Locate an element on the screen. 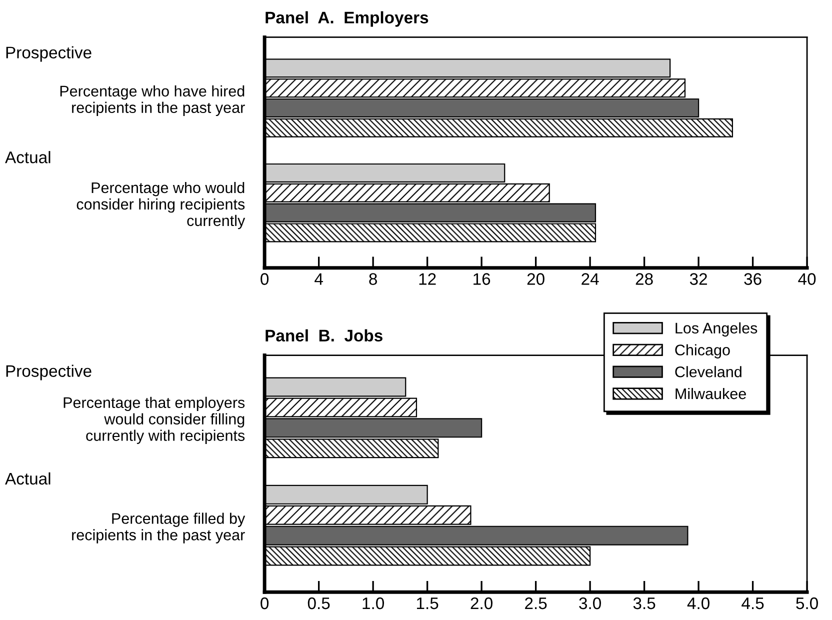  x-tick-label: 1.5 is located at coordinates (427, 604).